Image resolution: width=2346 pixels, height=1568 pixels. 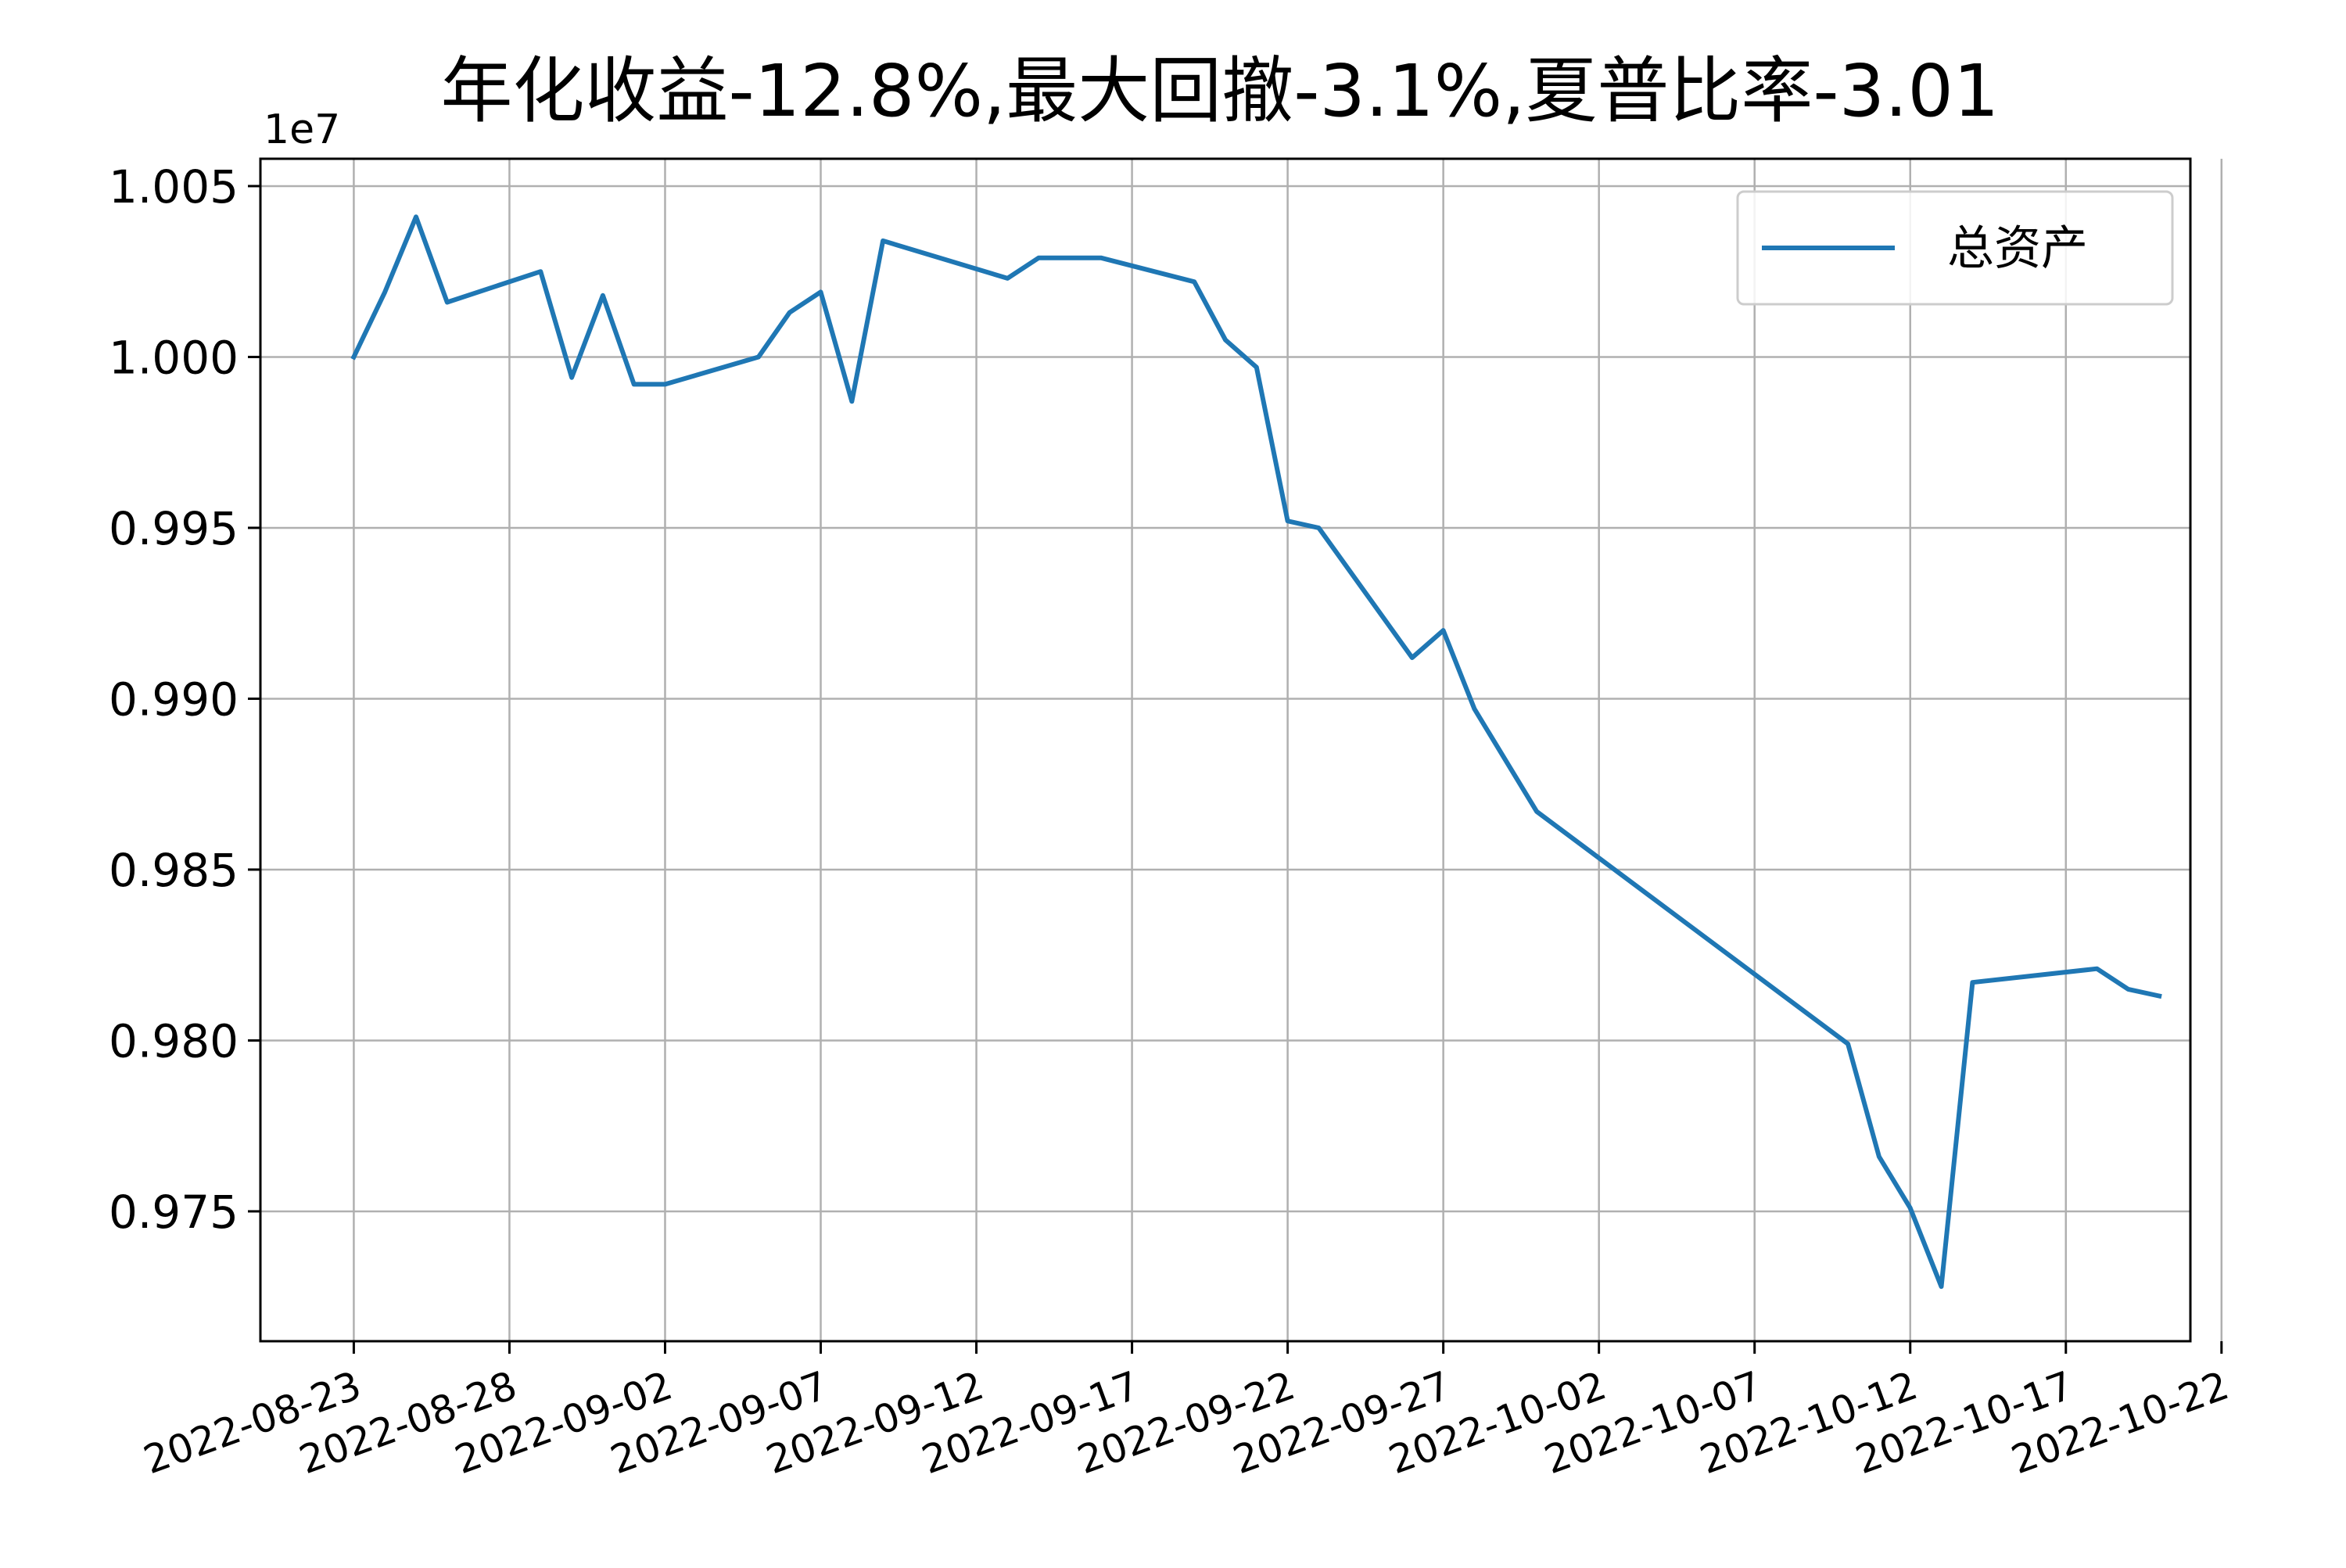 I want to click on y-tick-label: 0.985, so click(x=174, y=870).